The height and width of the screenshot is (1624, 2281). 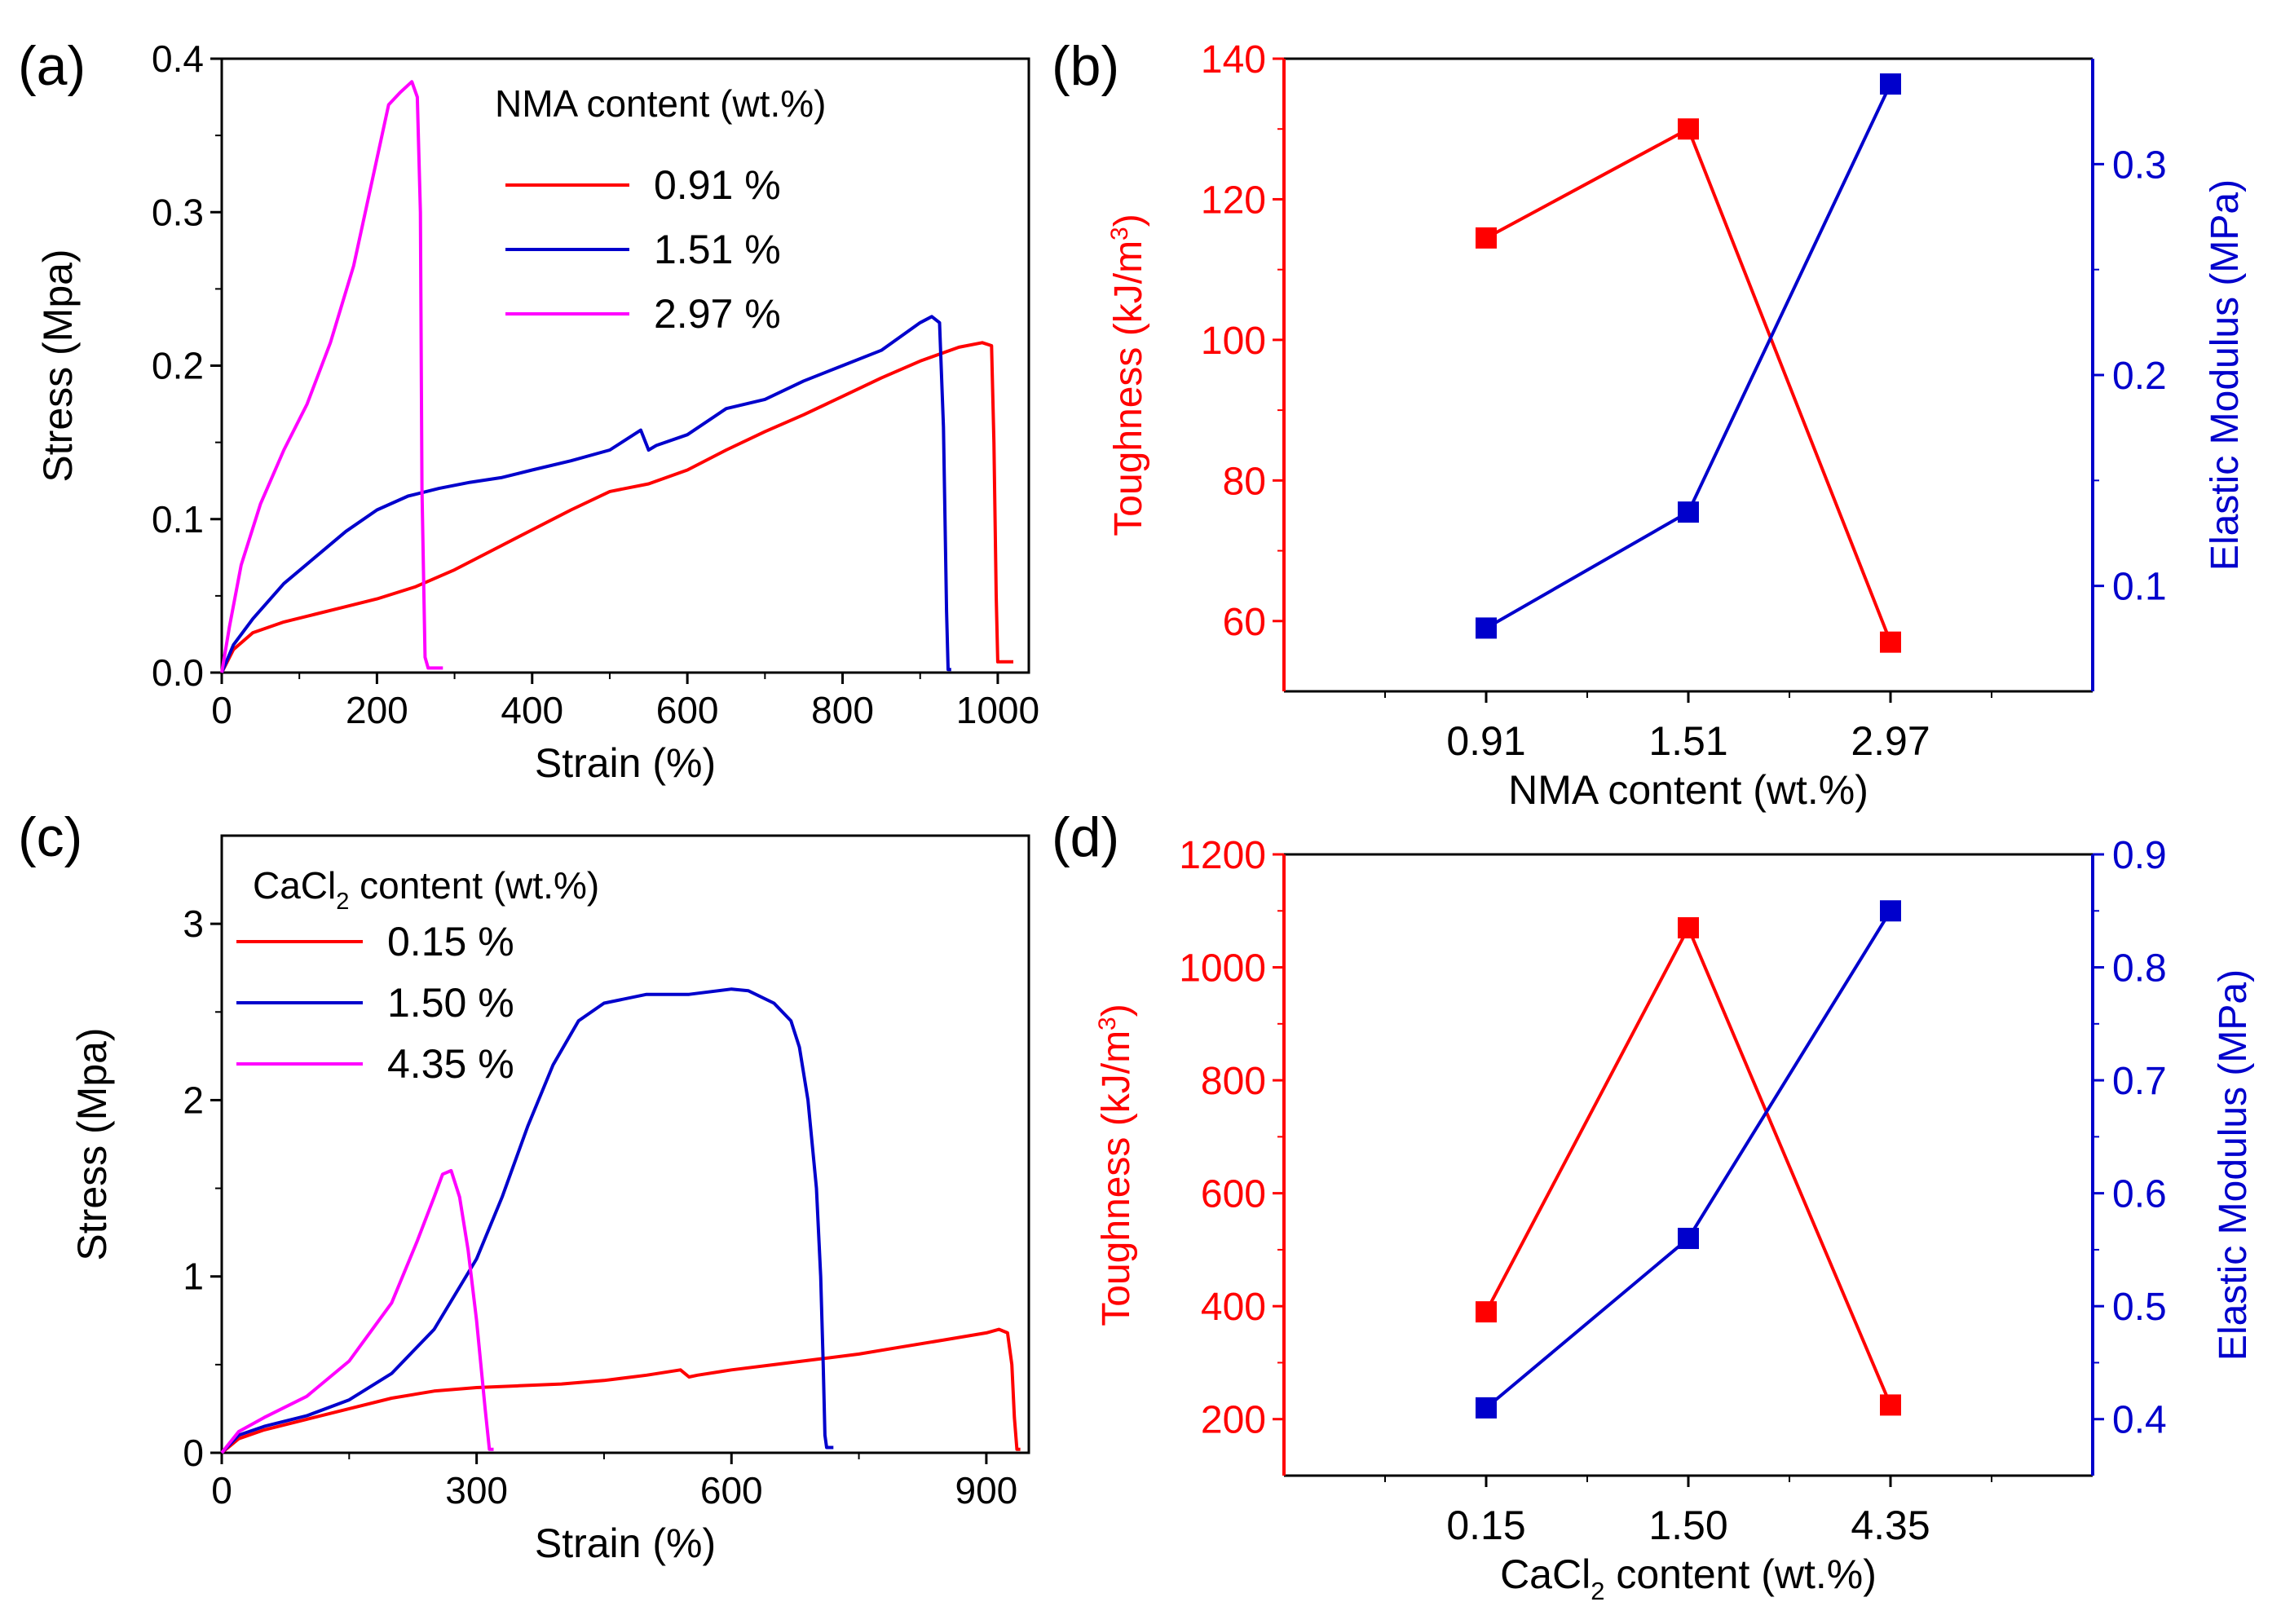 What do you see at coordinates (718, 249) in the screenshot?
I see `legend-label: 1.51 %` at bounding box center [718, 249].